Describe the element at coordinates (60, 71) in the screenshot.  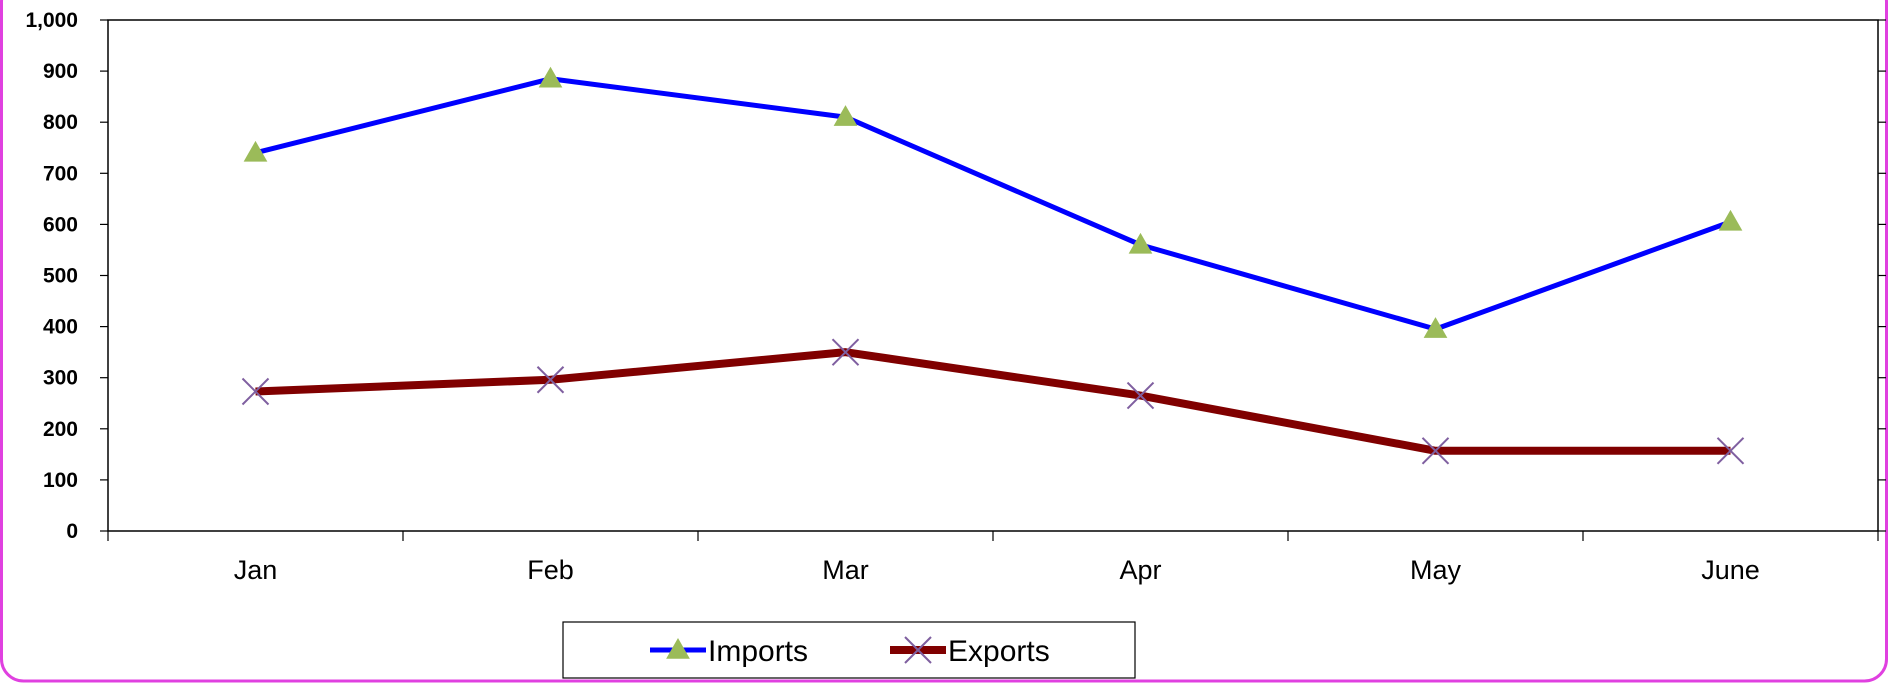
I see `y-tick-label: 900` at that location.